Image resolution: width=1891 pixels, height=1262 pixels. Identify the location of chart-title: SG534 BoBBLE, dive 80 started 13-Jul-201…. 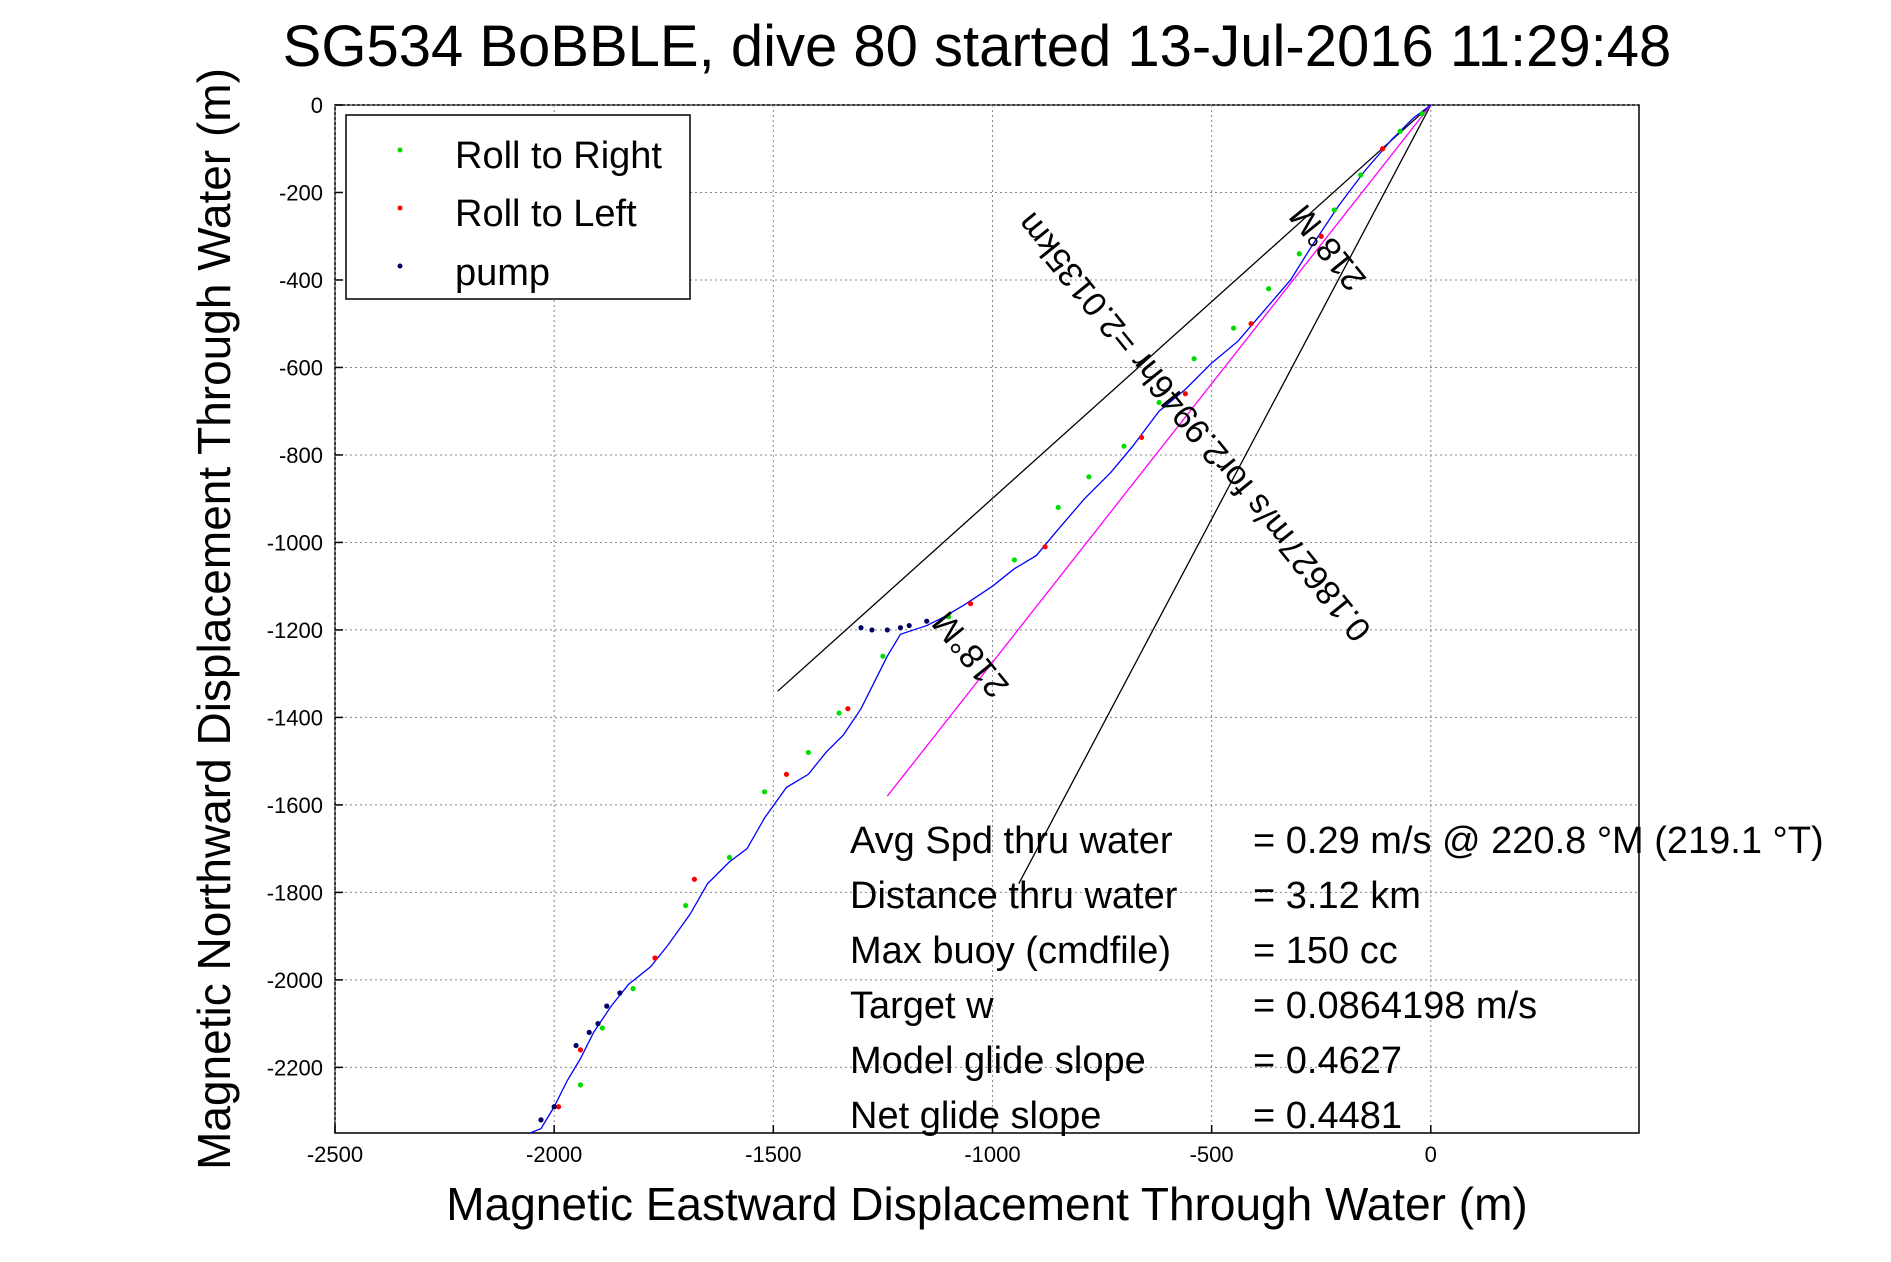
(977, 46).